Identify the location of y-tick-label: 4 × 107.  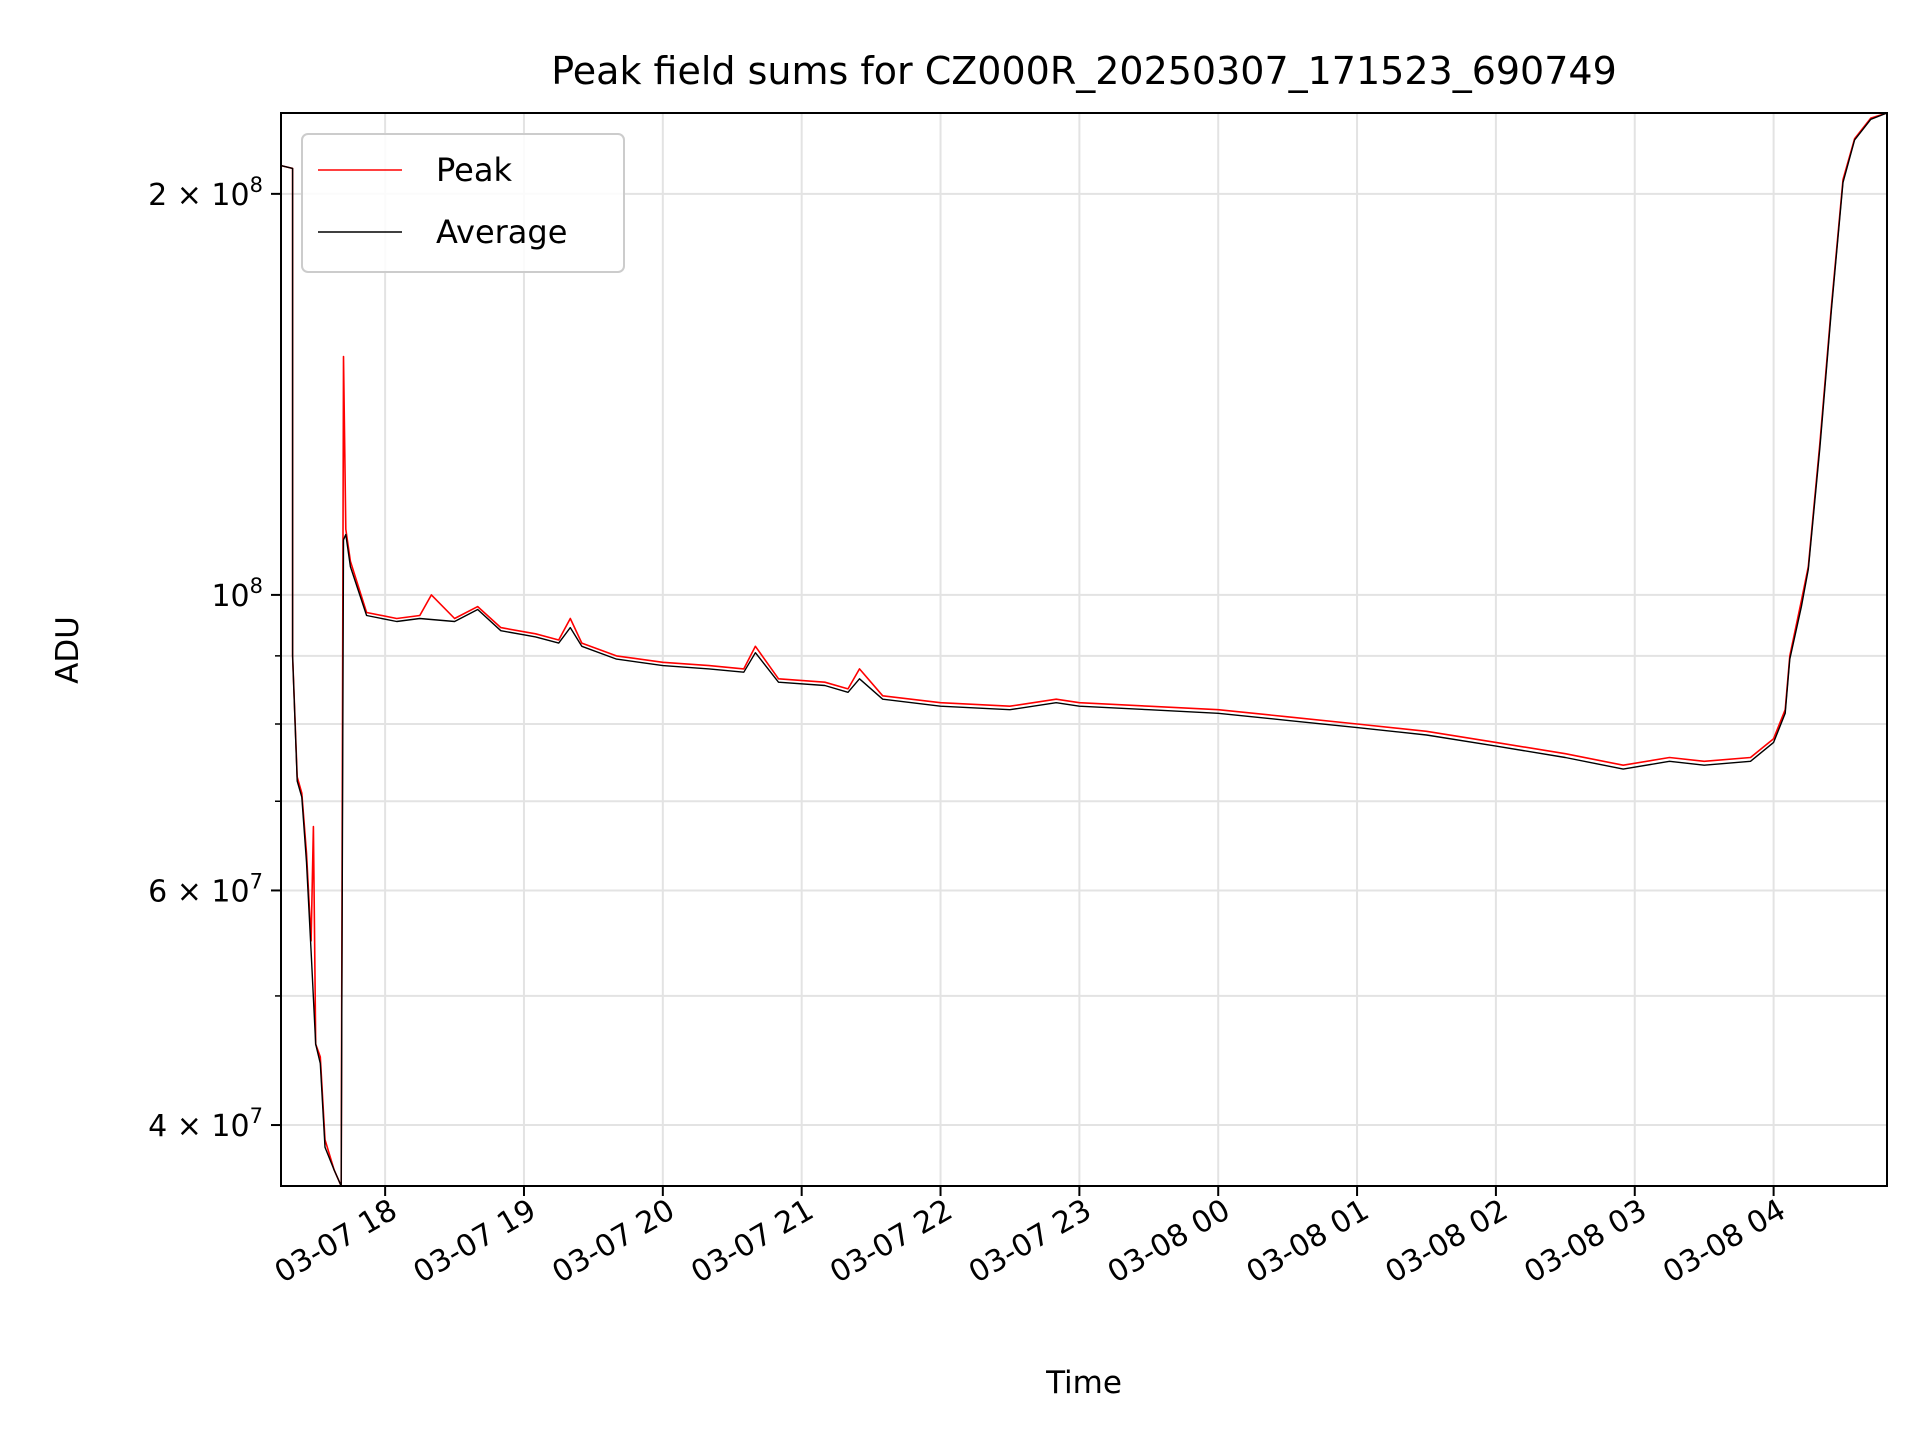
(205, 1124).